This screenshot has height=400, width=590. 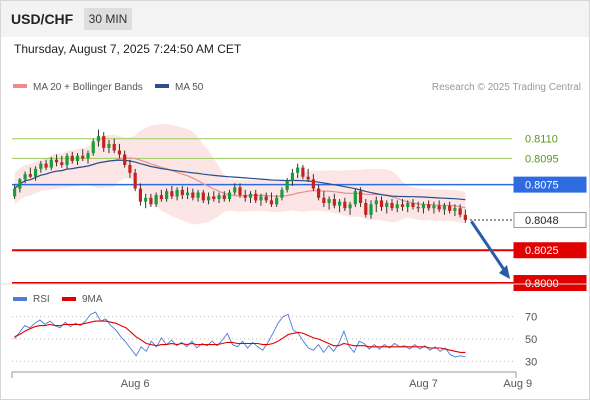 What do you see at coordinates (550, 283) in the screenshot?
I see `level-box-0.8000` at bounding box center [550, 283].